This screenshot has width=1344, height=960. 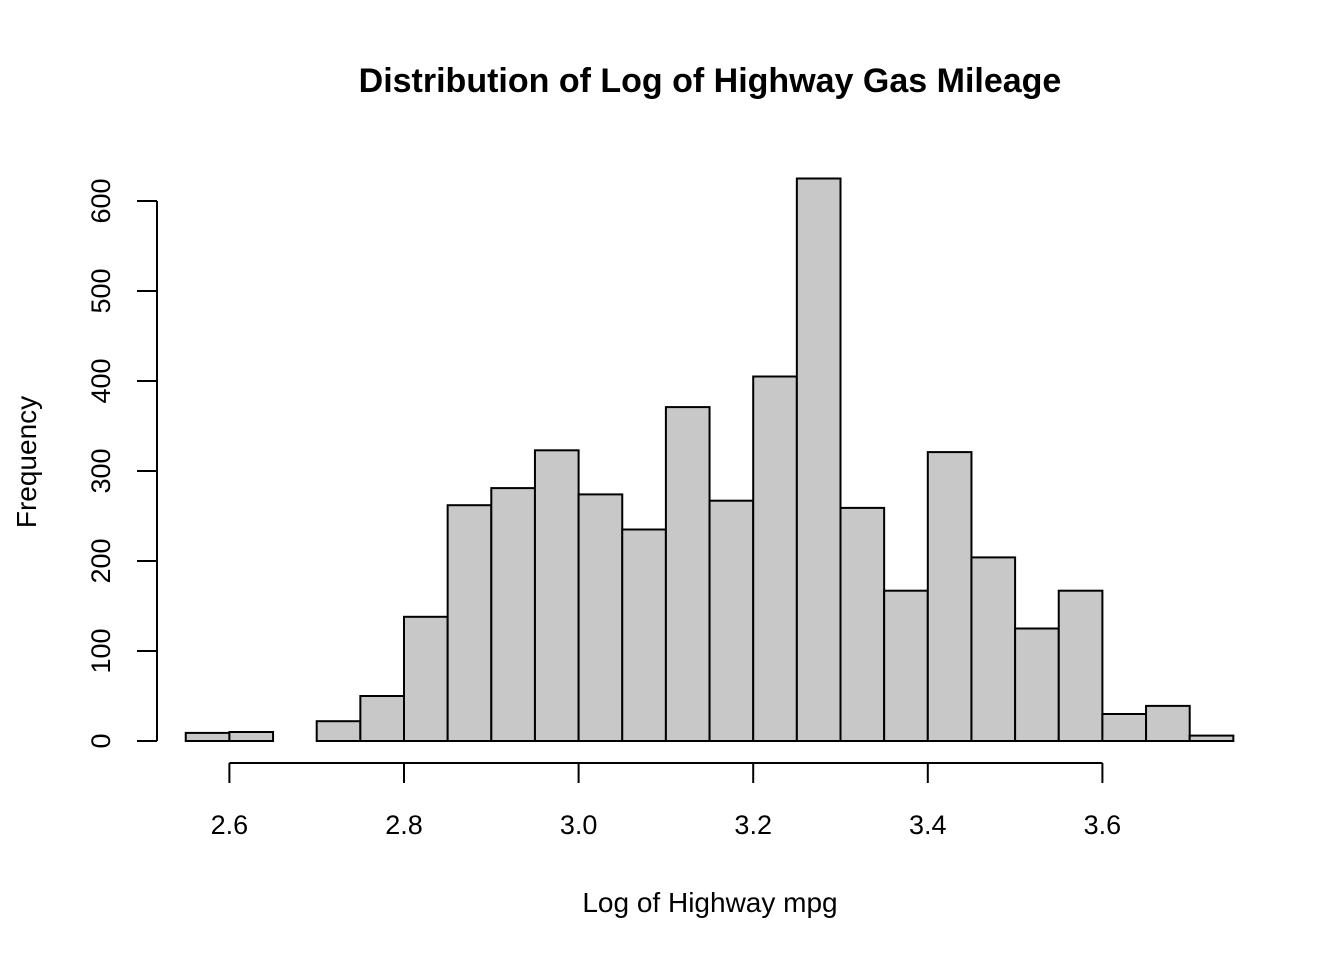 I want to click on x-tick-label-3: 3.2, so click(x=753, y=825).